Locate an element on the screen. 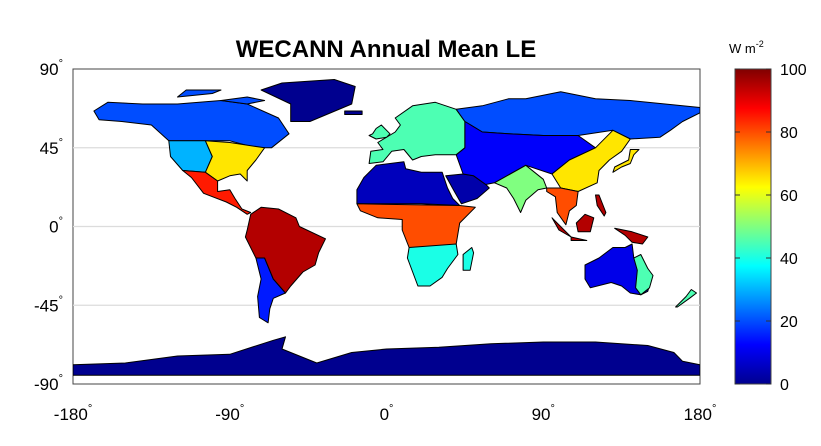  colorbar-tick-label: 20 is located at coordinates (789, 322).